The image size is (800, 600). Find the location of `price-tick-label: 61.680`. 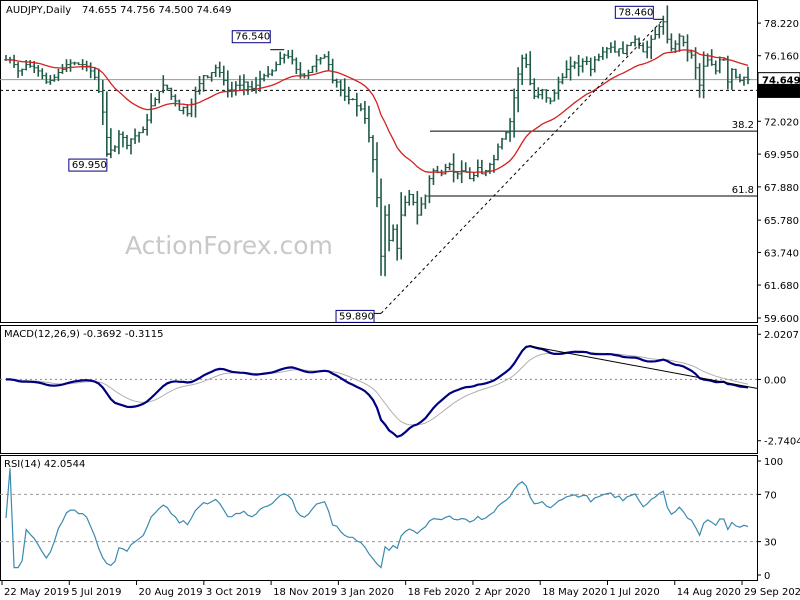

price-tick-label: 61.680 is located at coordinates (781, 286).